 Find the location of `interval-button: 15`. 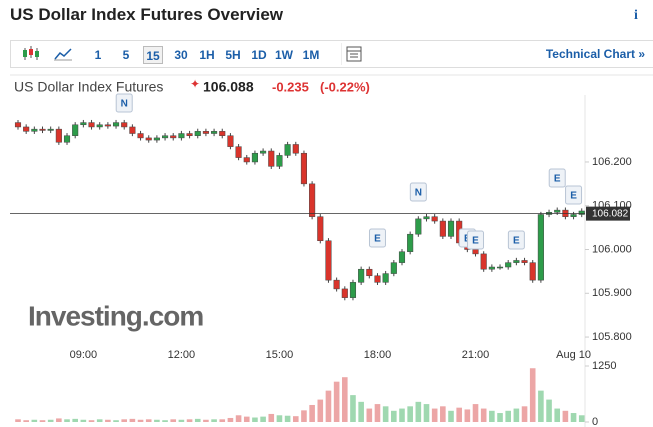

interval-button: 15 is located at coordinates (153, 55).